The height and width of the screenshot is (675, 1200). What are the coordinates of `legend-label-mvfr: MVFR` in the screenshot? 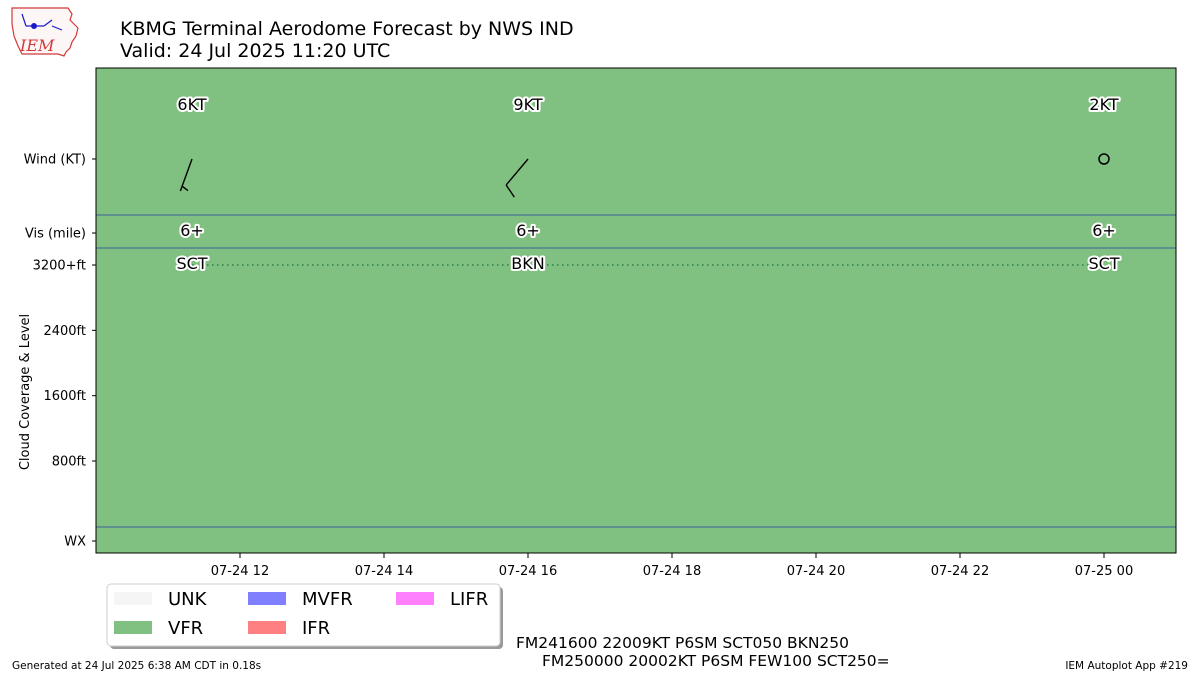 It's located at (327, 599).